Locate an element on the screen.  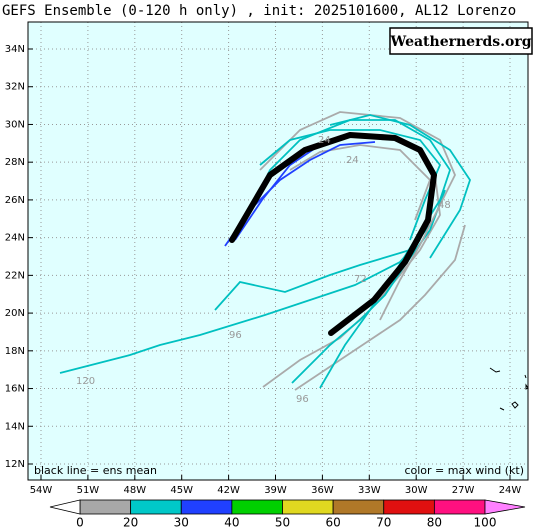
lat-tick-label: 34N is located at coordinates (15, 49).